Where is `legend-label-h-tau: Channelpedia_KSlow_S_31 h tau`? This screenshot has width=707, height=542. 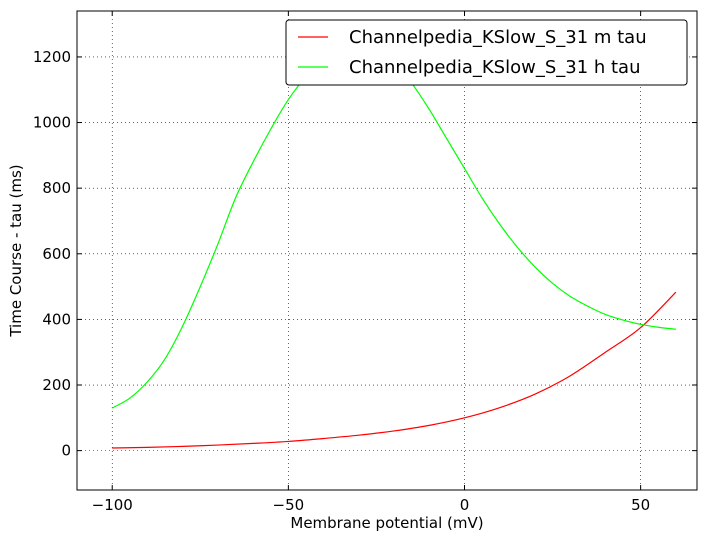 legend-label-h-tau: Channelpedia_KSlow_S_31 h tau is located at coordinates (495, 67).